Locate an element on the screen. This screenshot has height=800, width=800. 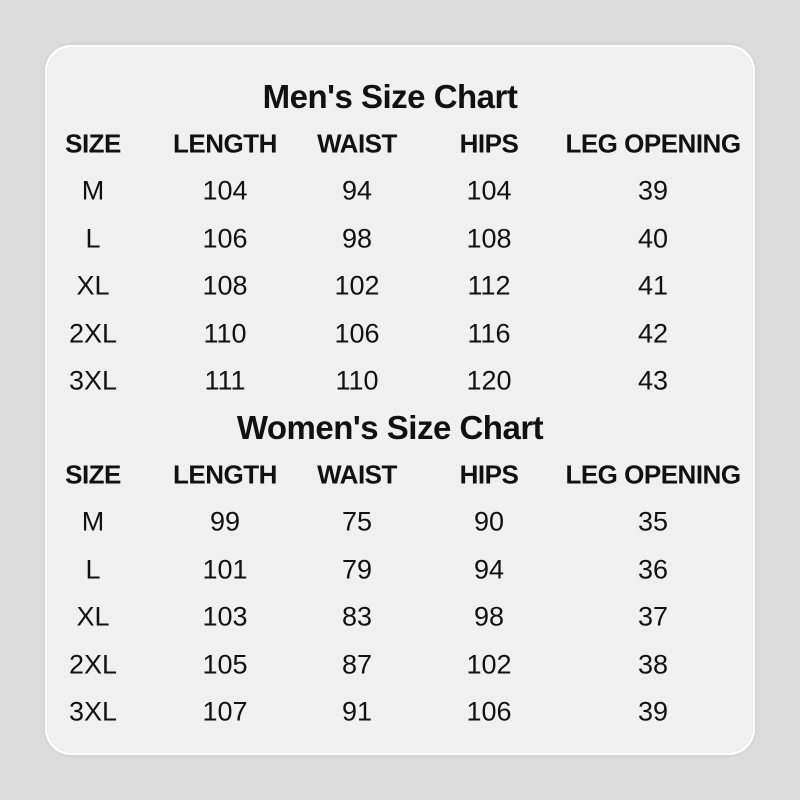
table-cell: 91 is located at coordinates (357, 711).